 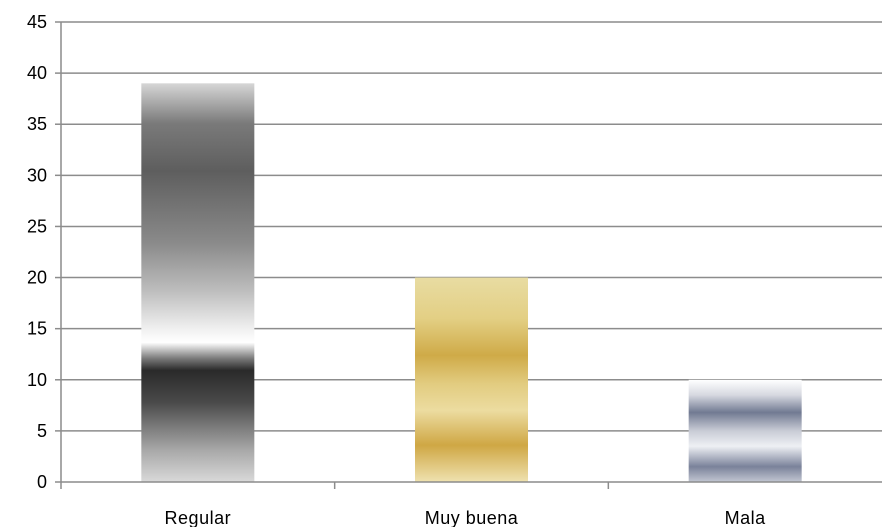 I want to click on y-tick-label: 0, so click(x=42, y=482).